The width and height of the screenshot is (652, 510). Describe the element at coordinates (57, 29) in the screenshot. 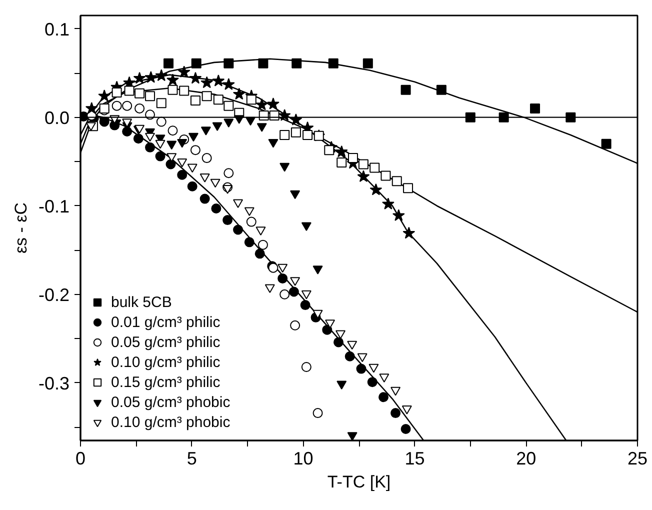

I see `y-tick-label: 0.1` at that location.